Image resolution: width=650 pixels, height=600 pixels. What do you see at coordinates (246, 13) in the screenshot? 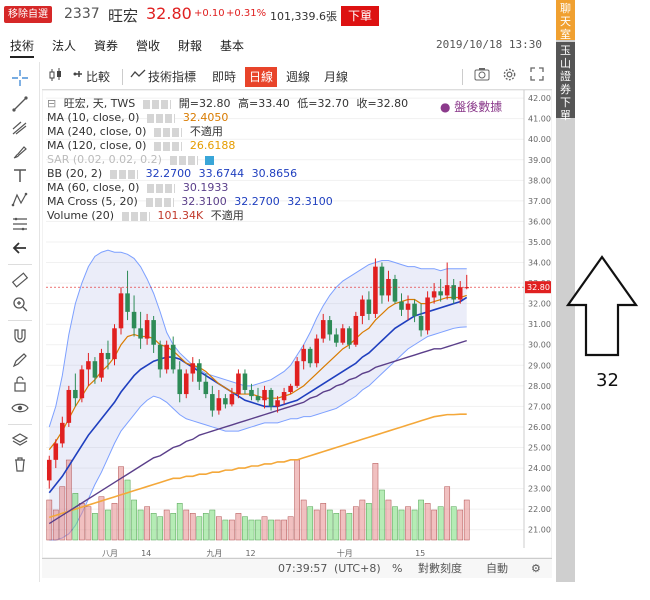
I see `price-change-pct: +0.31%` at bounding box center [246, 13].